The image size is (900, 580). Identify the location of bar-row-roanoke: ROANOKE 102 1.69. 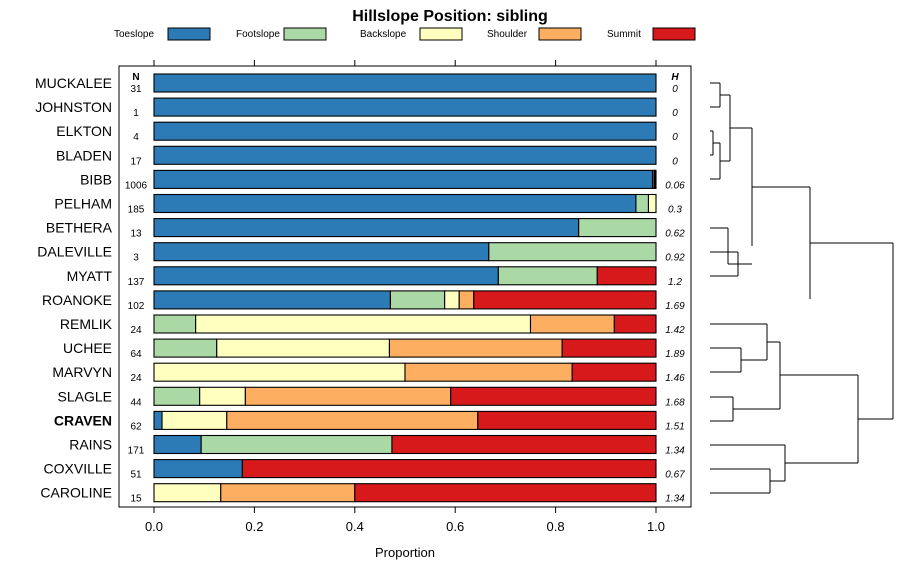
(363, 301).